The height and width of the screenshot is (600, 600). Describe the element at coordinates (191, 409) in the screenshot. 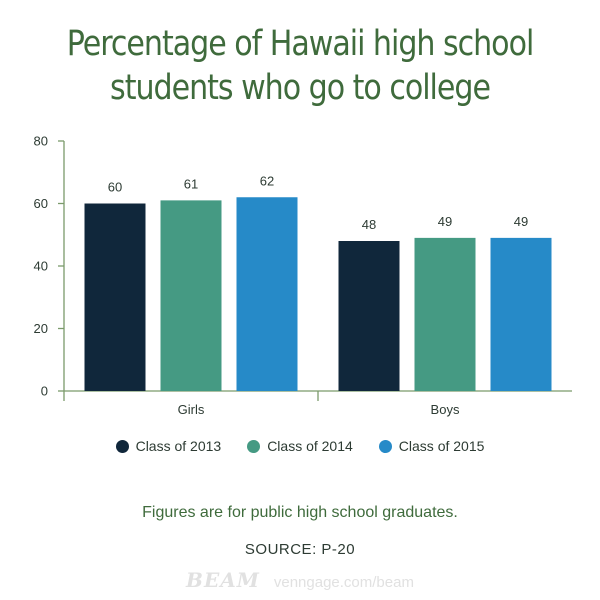

I see `x-tick-label-girls: Girls` at that location.